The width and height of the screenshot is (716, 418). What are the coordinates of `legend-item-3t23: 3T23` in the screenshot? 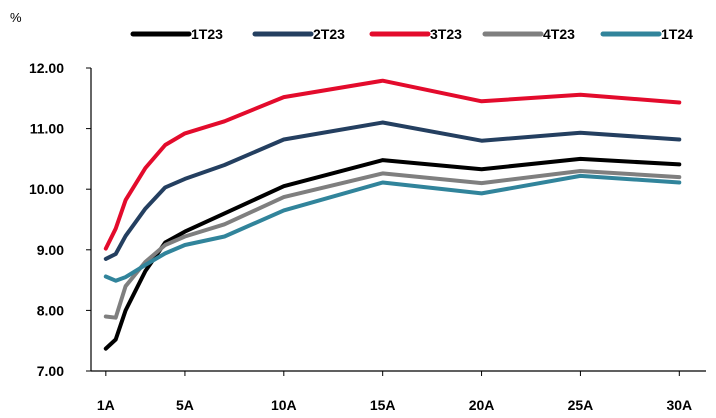 It's located at (415, 34).